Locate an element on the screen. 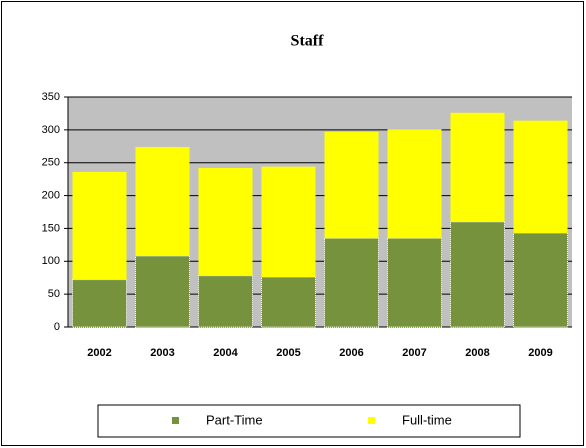 The width and height of the screenshot is (586, 448). legend-label: Full-time is located at coordinates (427, 419).